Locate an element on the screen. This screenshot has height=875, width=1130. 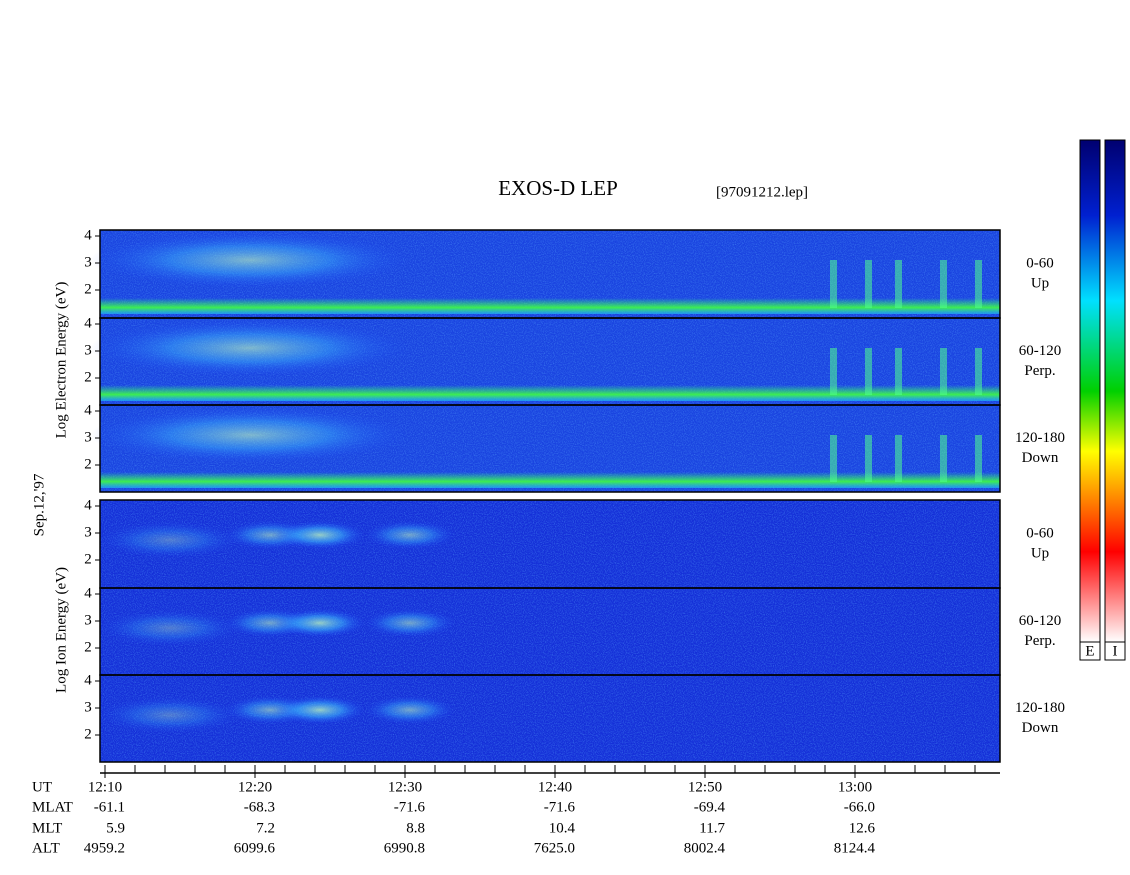
colorbar-electron is located at coordinates (1090, 391).